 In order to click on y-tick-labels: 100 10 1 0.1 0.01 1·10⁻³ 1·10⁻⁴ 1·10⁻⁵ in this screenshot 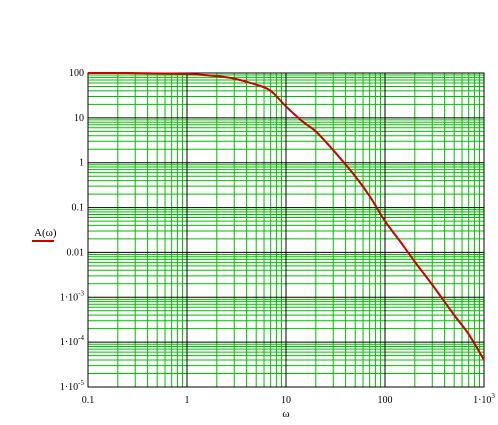, I will do `click(72, 230)`.